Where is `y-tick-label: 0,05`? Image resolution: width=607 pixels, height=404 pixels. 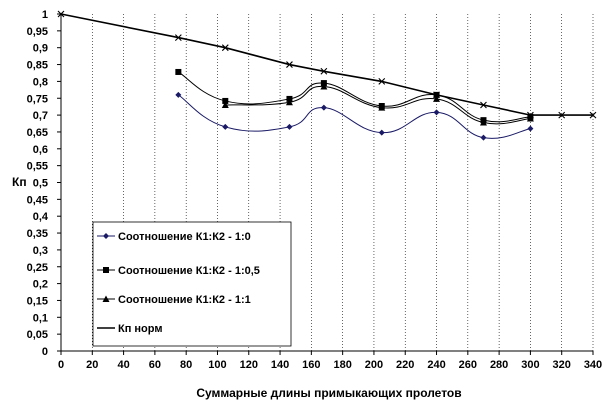 y-tick-label: 0,05 is located at coordinates (37, 335).